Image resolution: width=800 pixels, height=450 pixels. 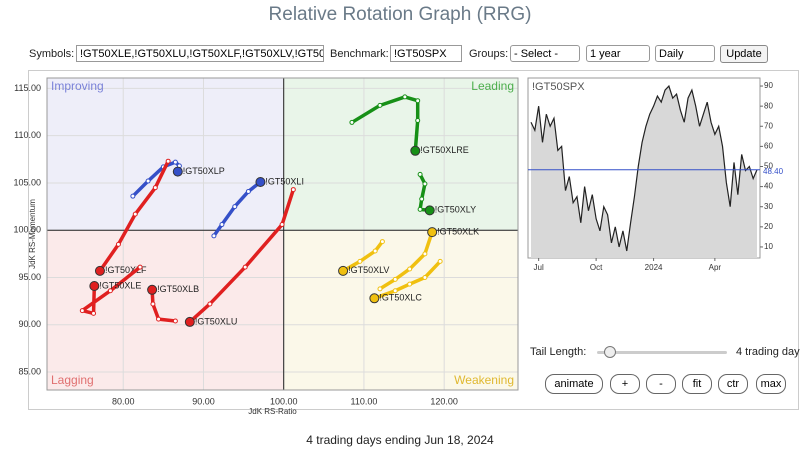 I want to click on control-button: max, so click(x=771, y=384).